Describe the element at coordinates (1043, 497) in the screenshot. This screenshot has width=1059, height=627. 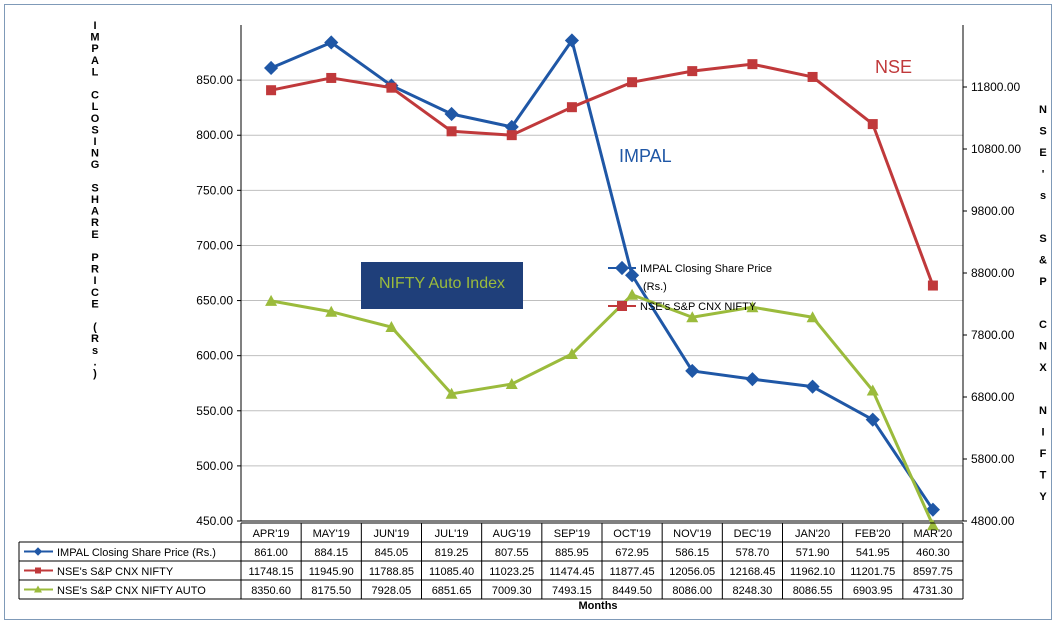
I see `right-axis-title-char: Y` at that location.